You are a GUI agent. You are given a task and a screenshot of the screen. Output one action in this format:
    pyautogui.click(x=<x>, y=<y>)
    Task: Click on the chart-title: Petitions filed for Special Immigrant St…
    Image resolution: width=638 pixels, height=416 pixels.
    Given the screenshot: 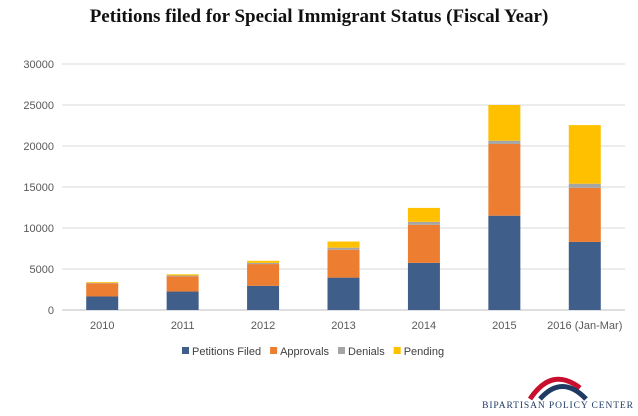 What is the action you would take?
    pyautogui.click(x=319, y=16)
    